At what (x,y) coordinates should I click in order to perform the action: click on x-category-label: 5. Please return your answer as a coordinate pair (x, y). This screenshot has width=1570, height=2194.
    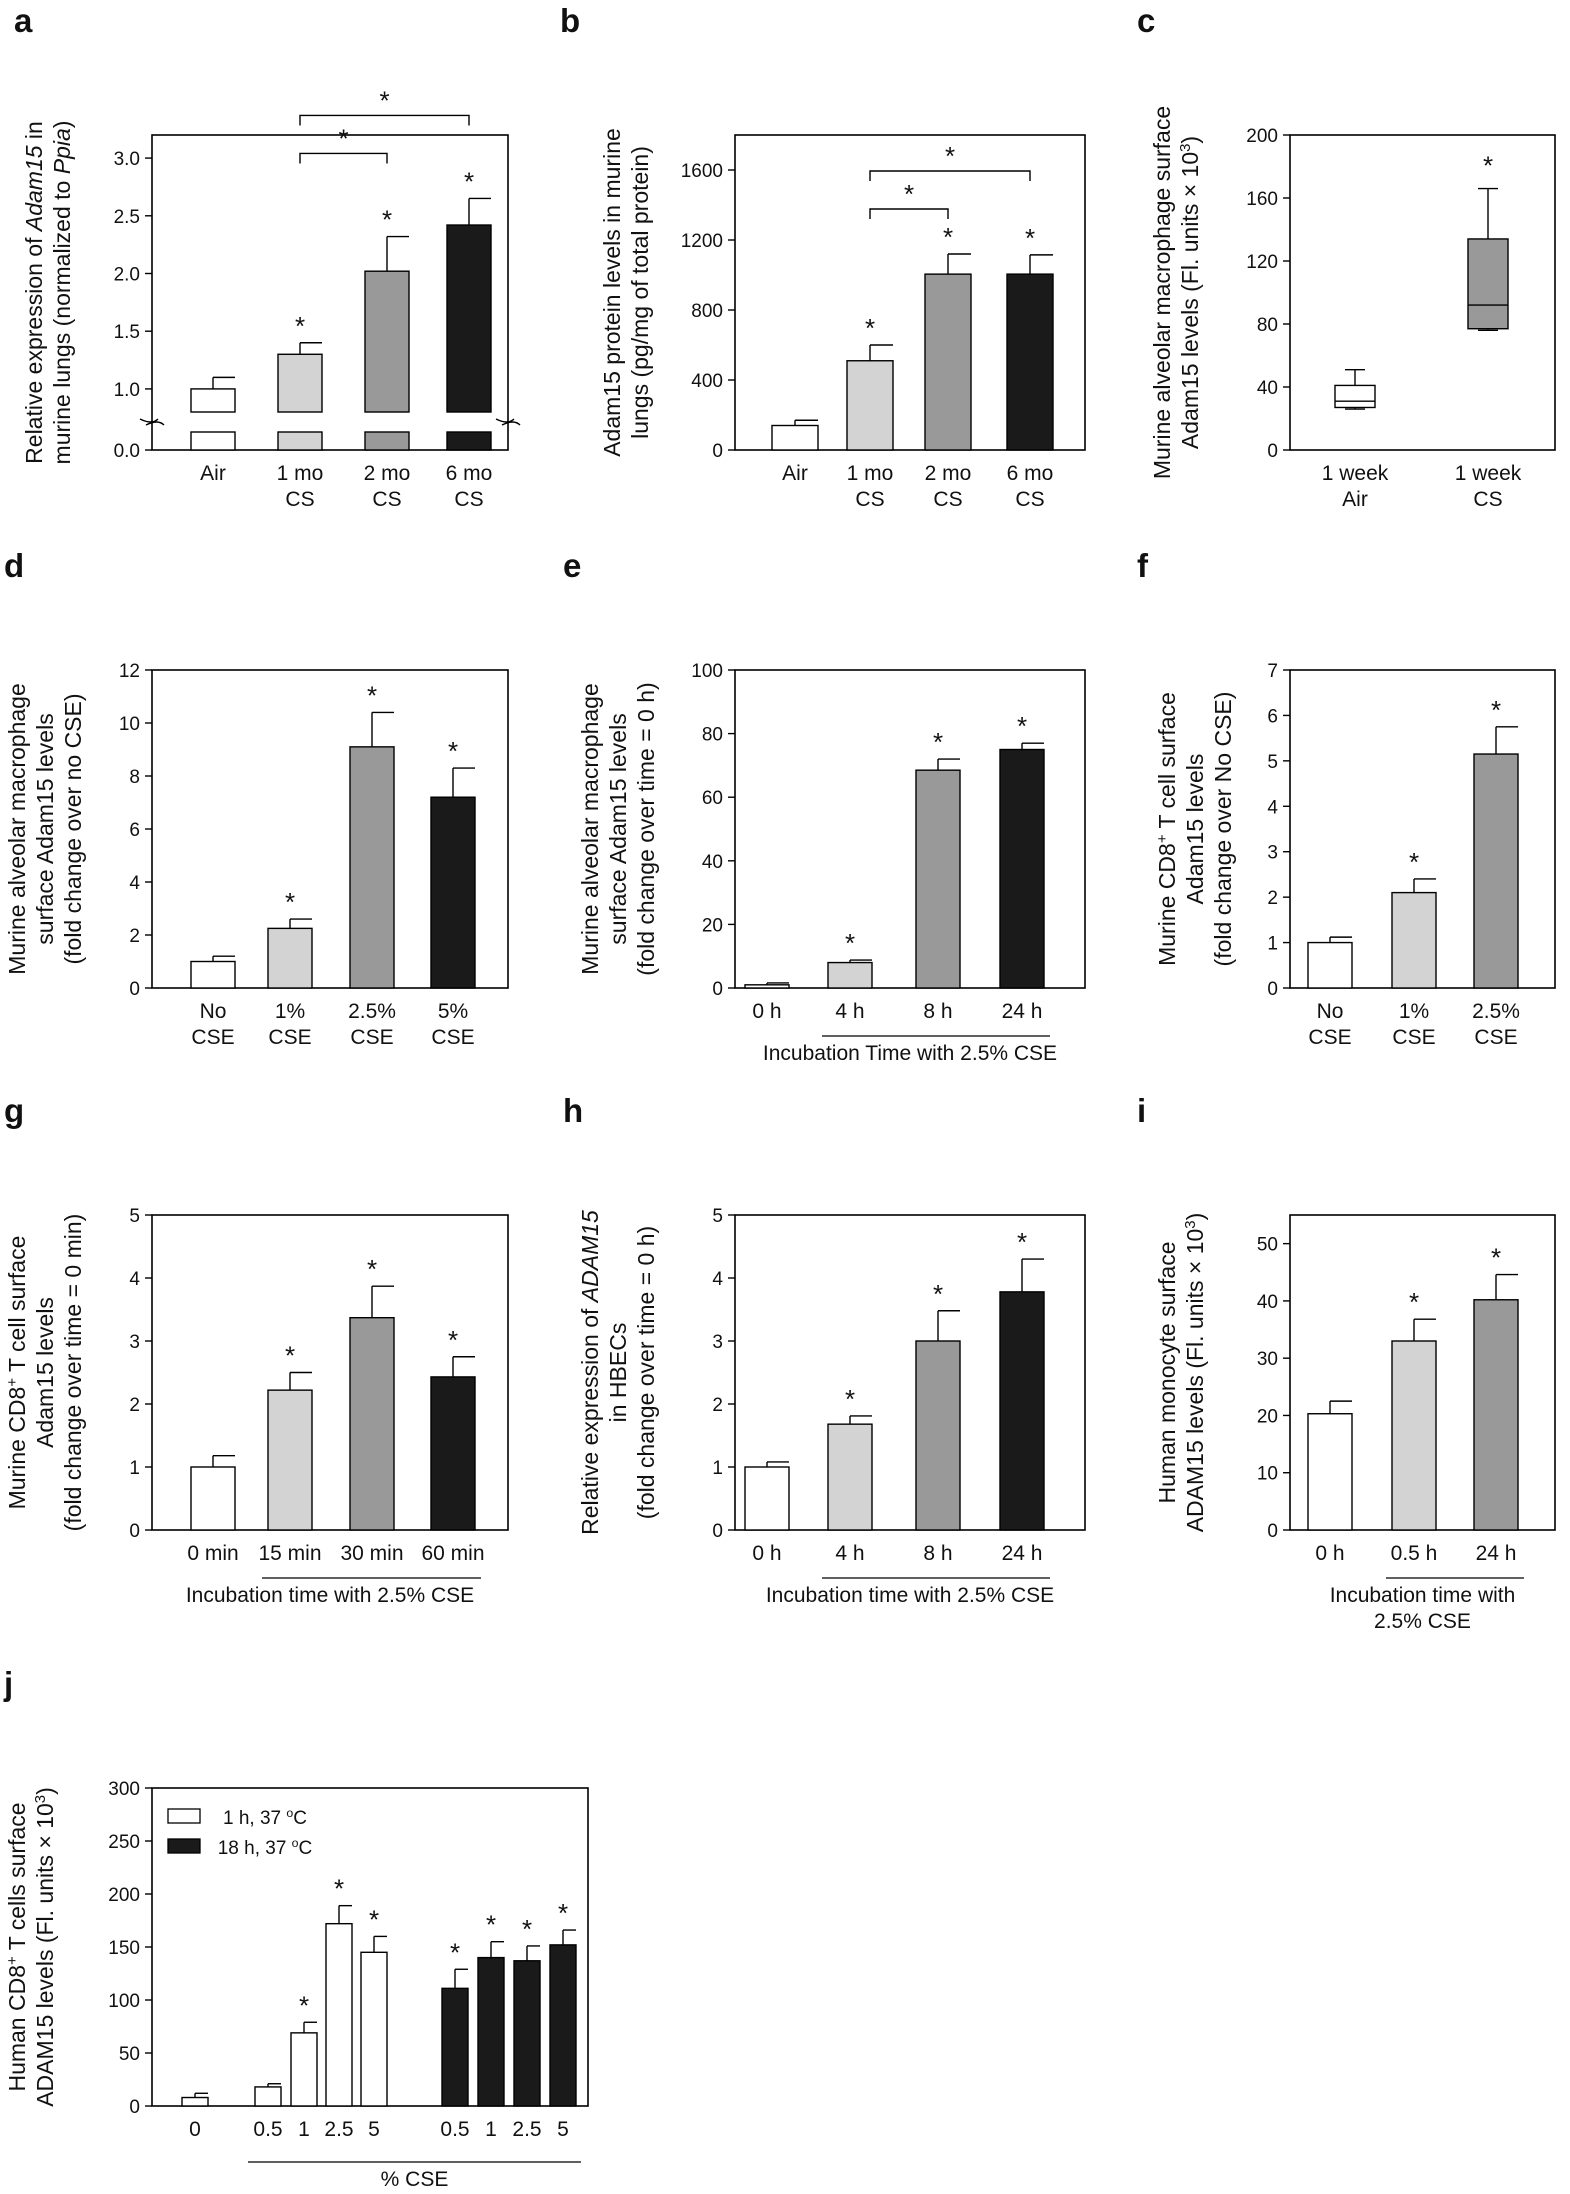
    Looking at the image, I should click on (374, 2129).